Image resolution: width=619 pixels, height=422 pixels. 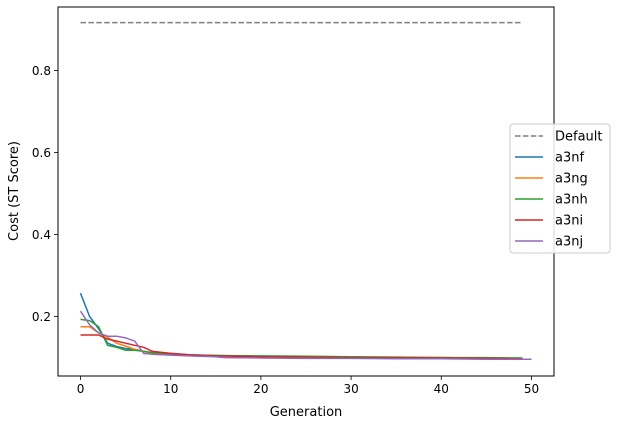 What do you see at coordinates (170, 389) in the screenshot?
I see `x-tick-label: 10` at bounding box center [170, 389].